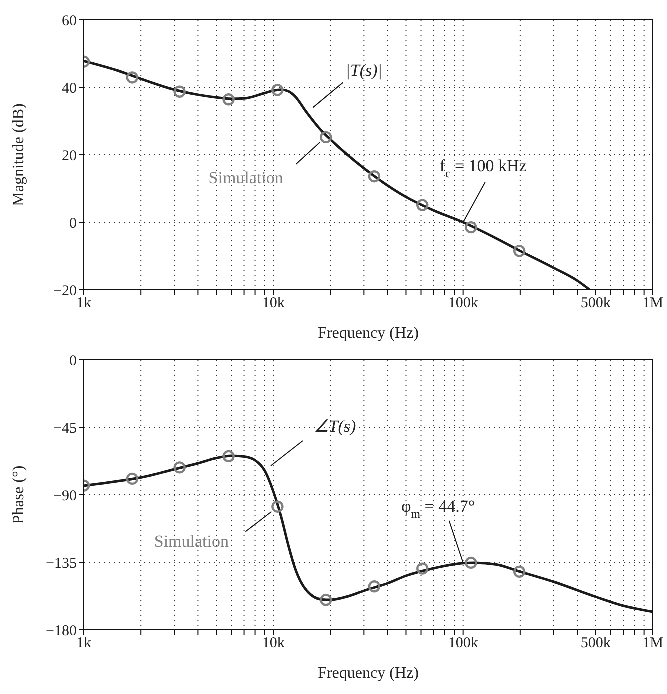 This screenshot has width=667, height=694. Describe the element at coordinates (69, 156) in the screenshot. I see `y-tick-label: 20` at that location.